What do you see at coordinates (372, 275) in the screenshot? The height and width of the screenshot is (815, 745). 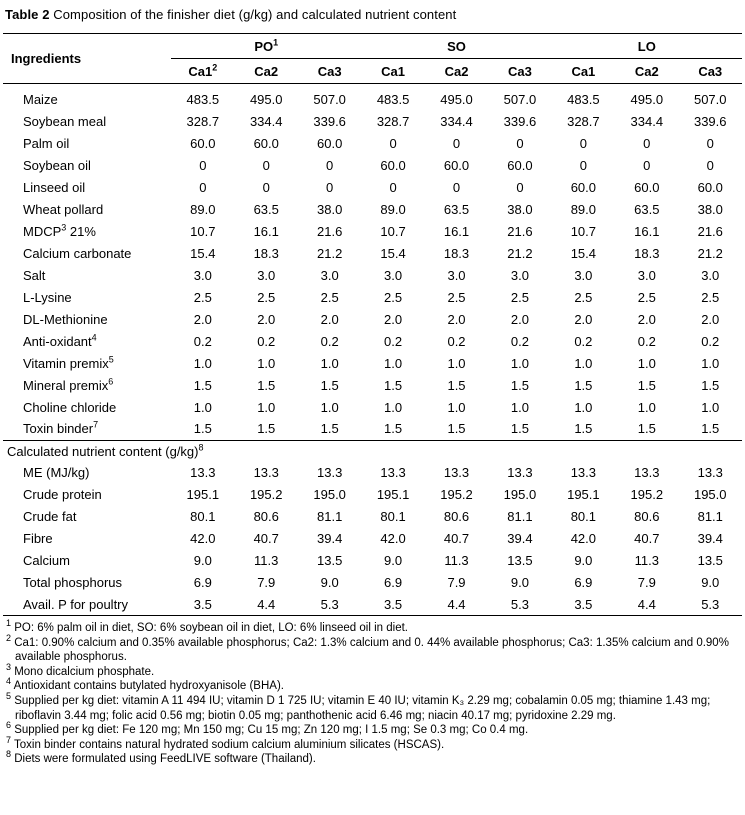 I see `table-row: Salt 3.0 3.0 3.0 3.0 3.0 3.0 3.0 3.0 3.0` at bounding box center [372, 275].